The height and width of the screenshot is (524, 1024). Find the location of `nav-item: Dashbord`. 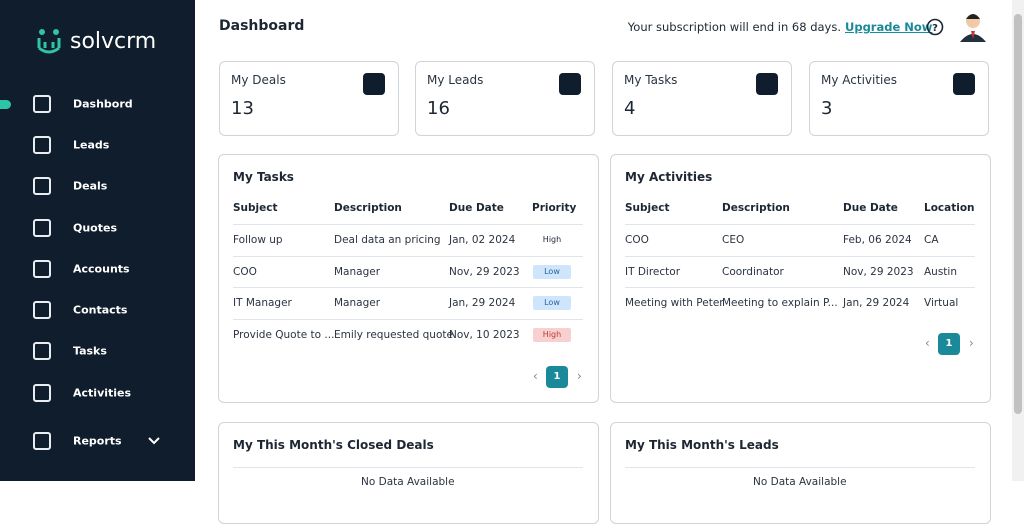

nav-item: Dashbord is located at coordinates (103, 104).